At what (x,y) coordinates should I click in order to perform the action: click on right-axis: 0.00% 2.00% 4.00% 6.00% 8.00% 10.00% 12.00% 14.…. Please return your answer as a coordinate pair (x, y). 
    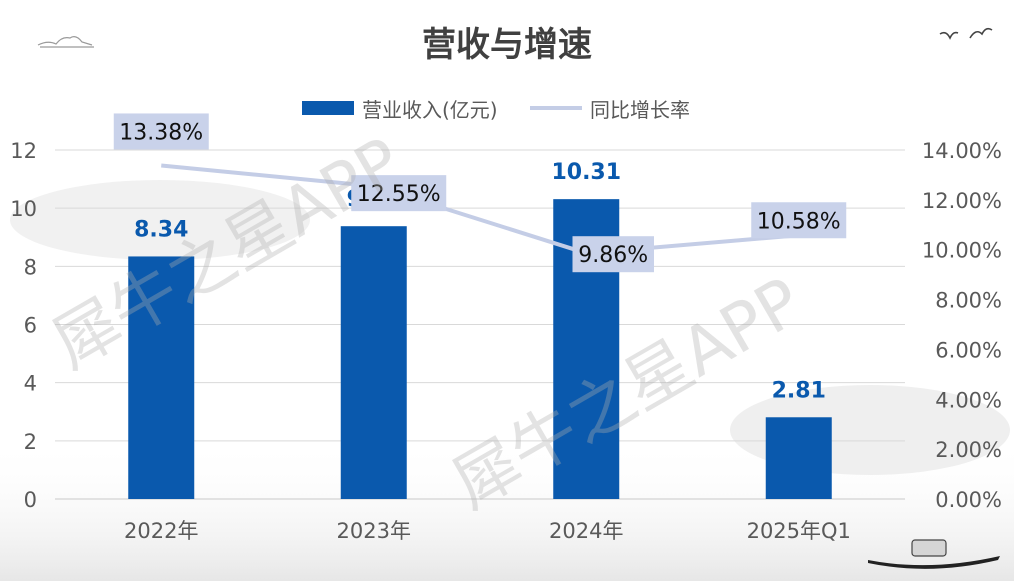
    Looking at the image, I should click on (962, 325).